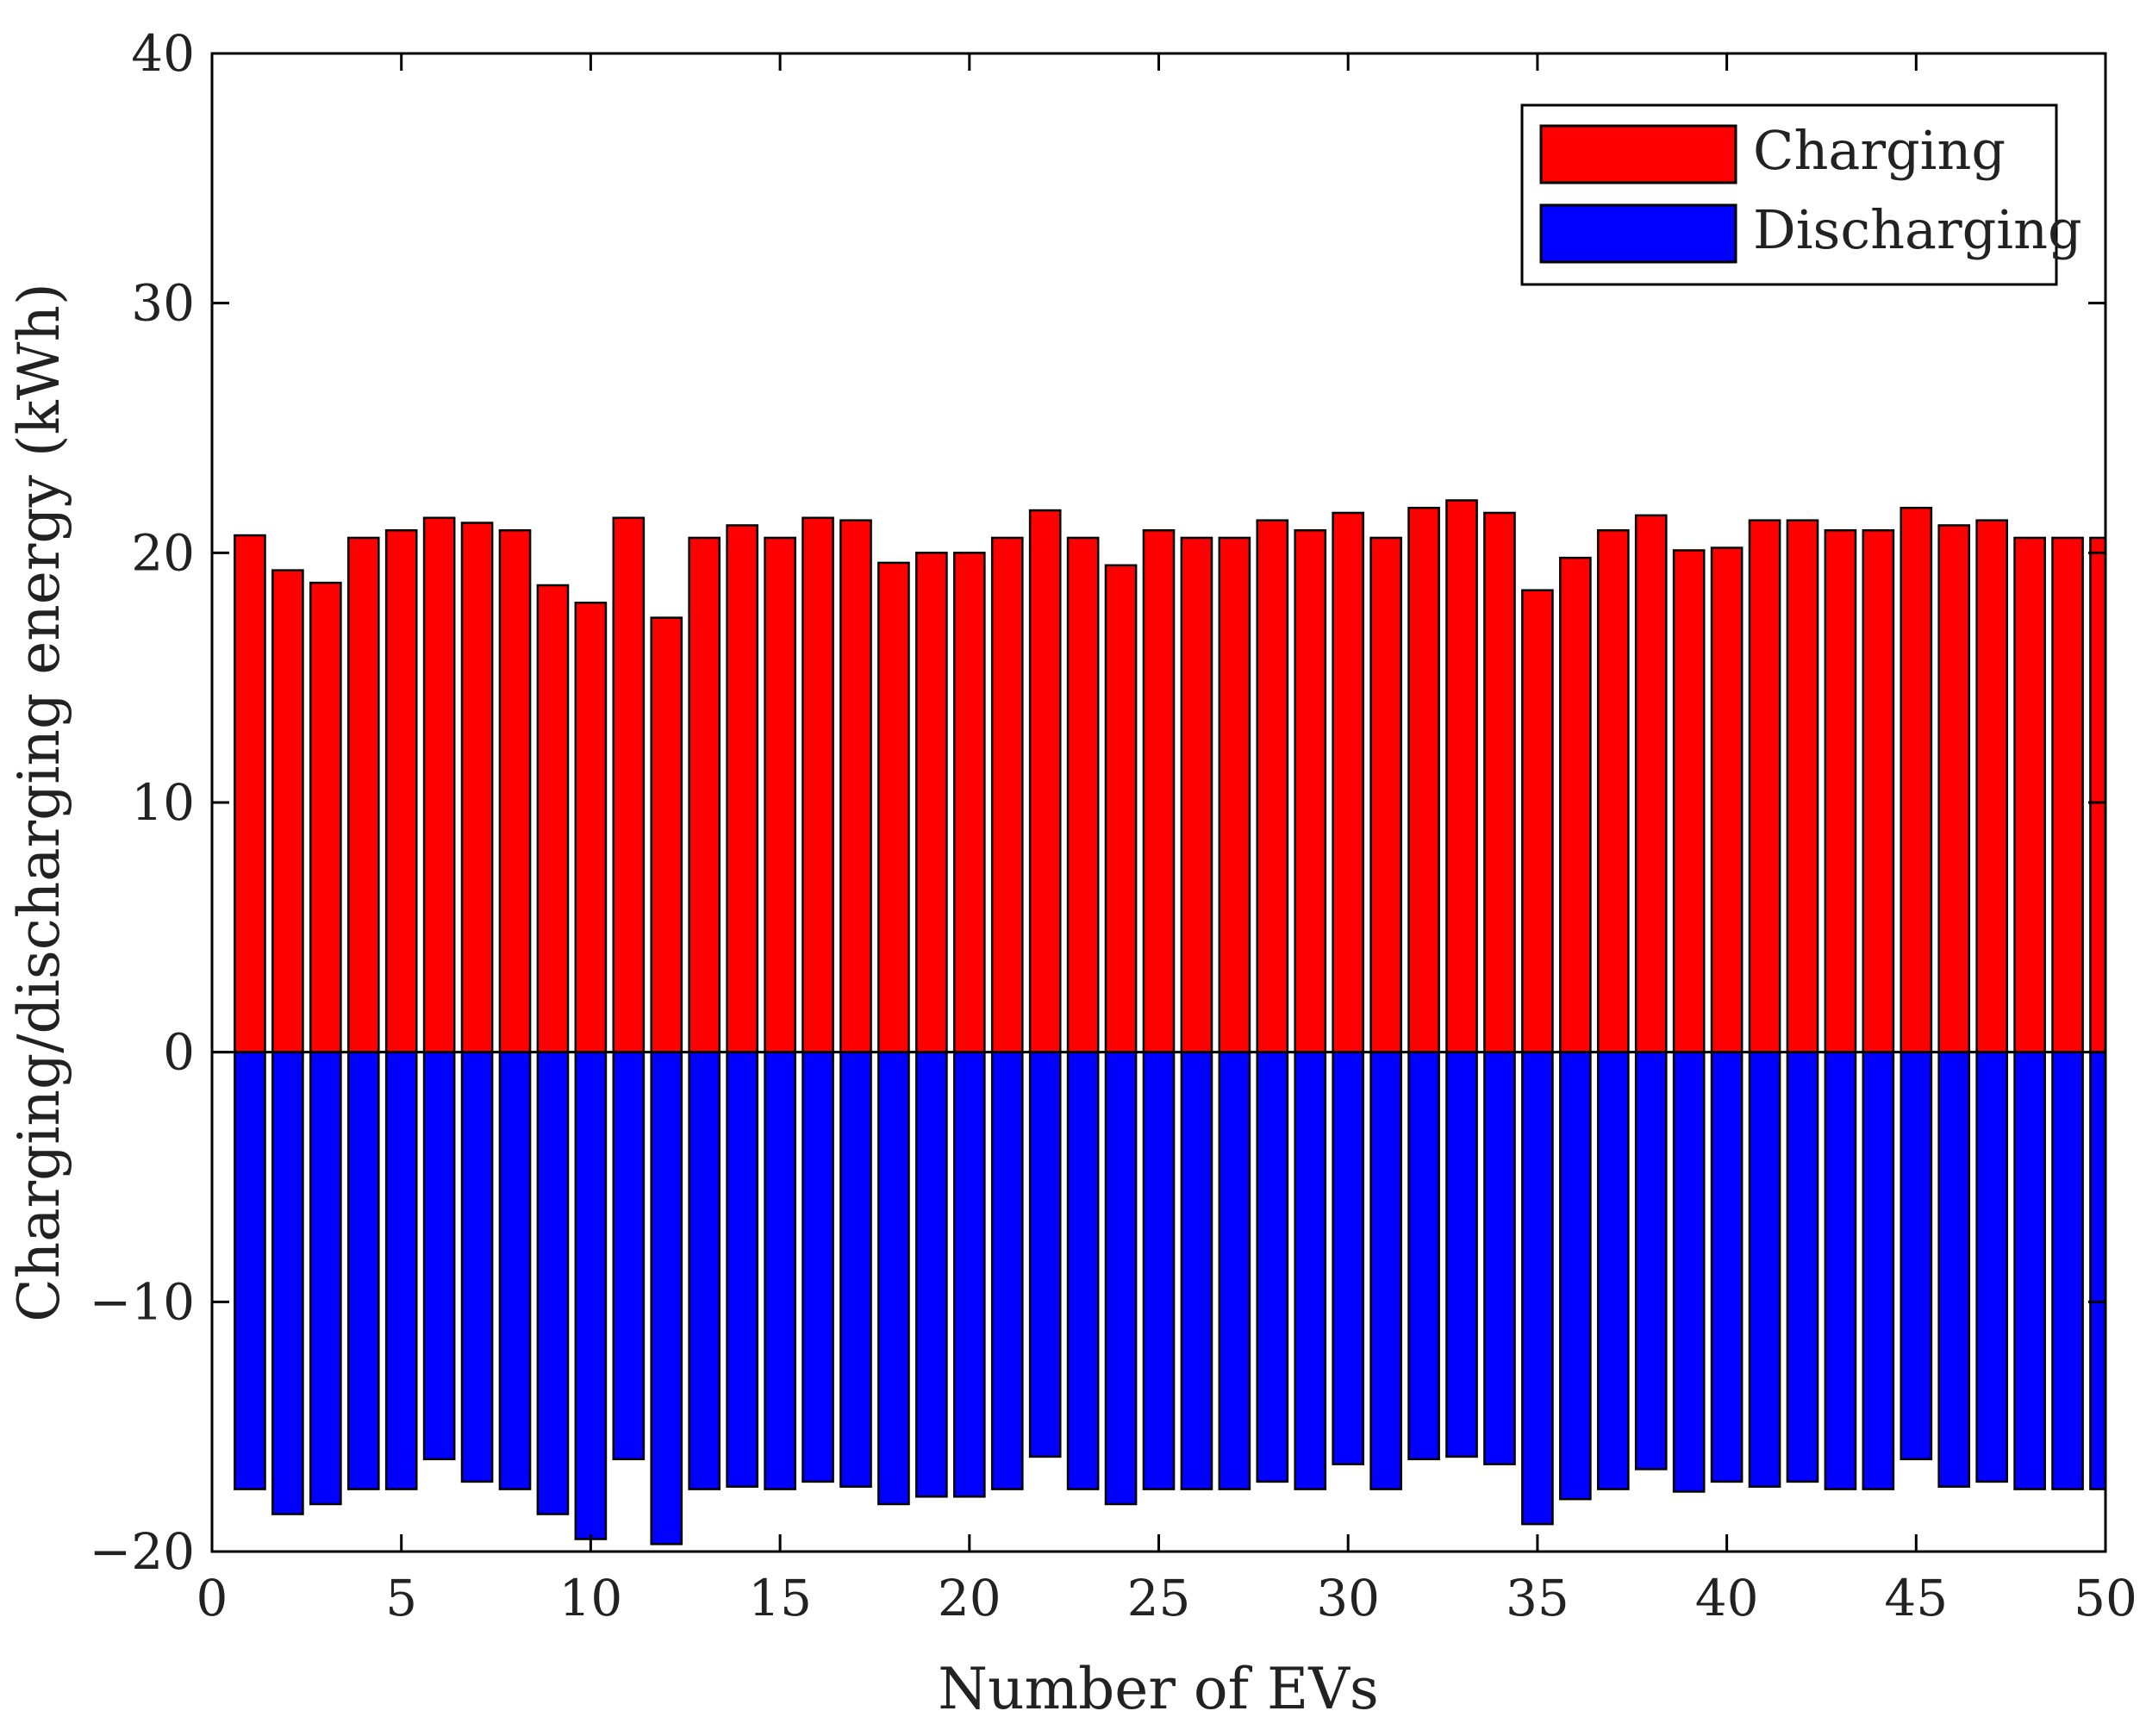 Image resolution: width=2146 pixels, height=1736 pixels. Describe the element at coordinates (1159, 1598) in the screenshot. I see `x-tick-label-25: 25` at that location.